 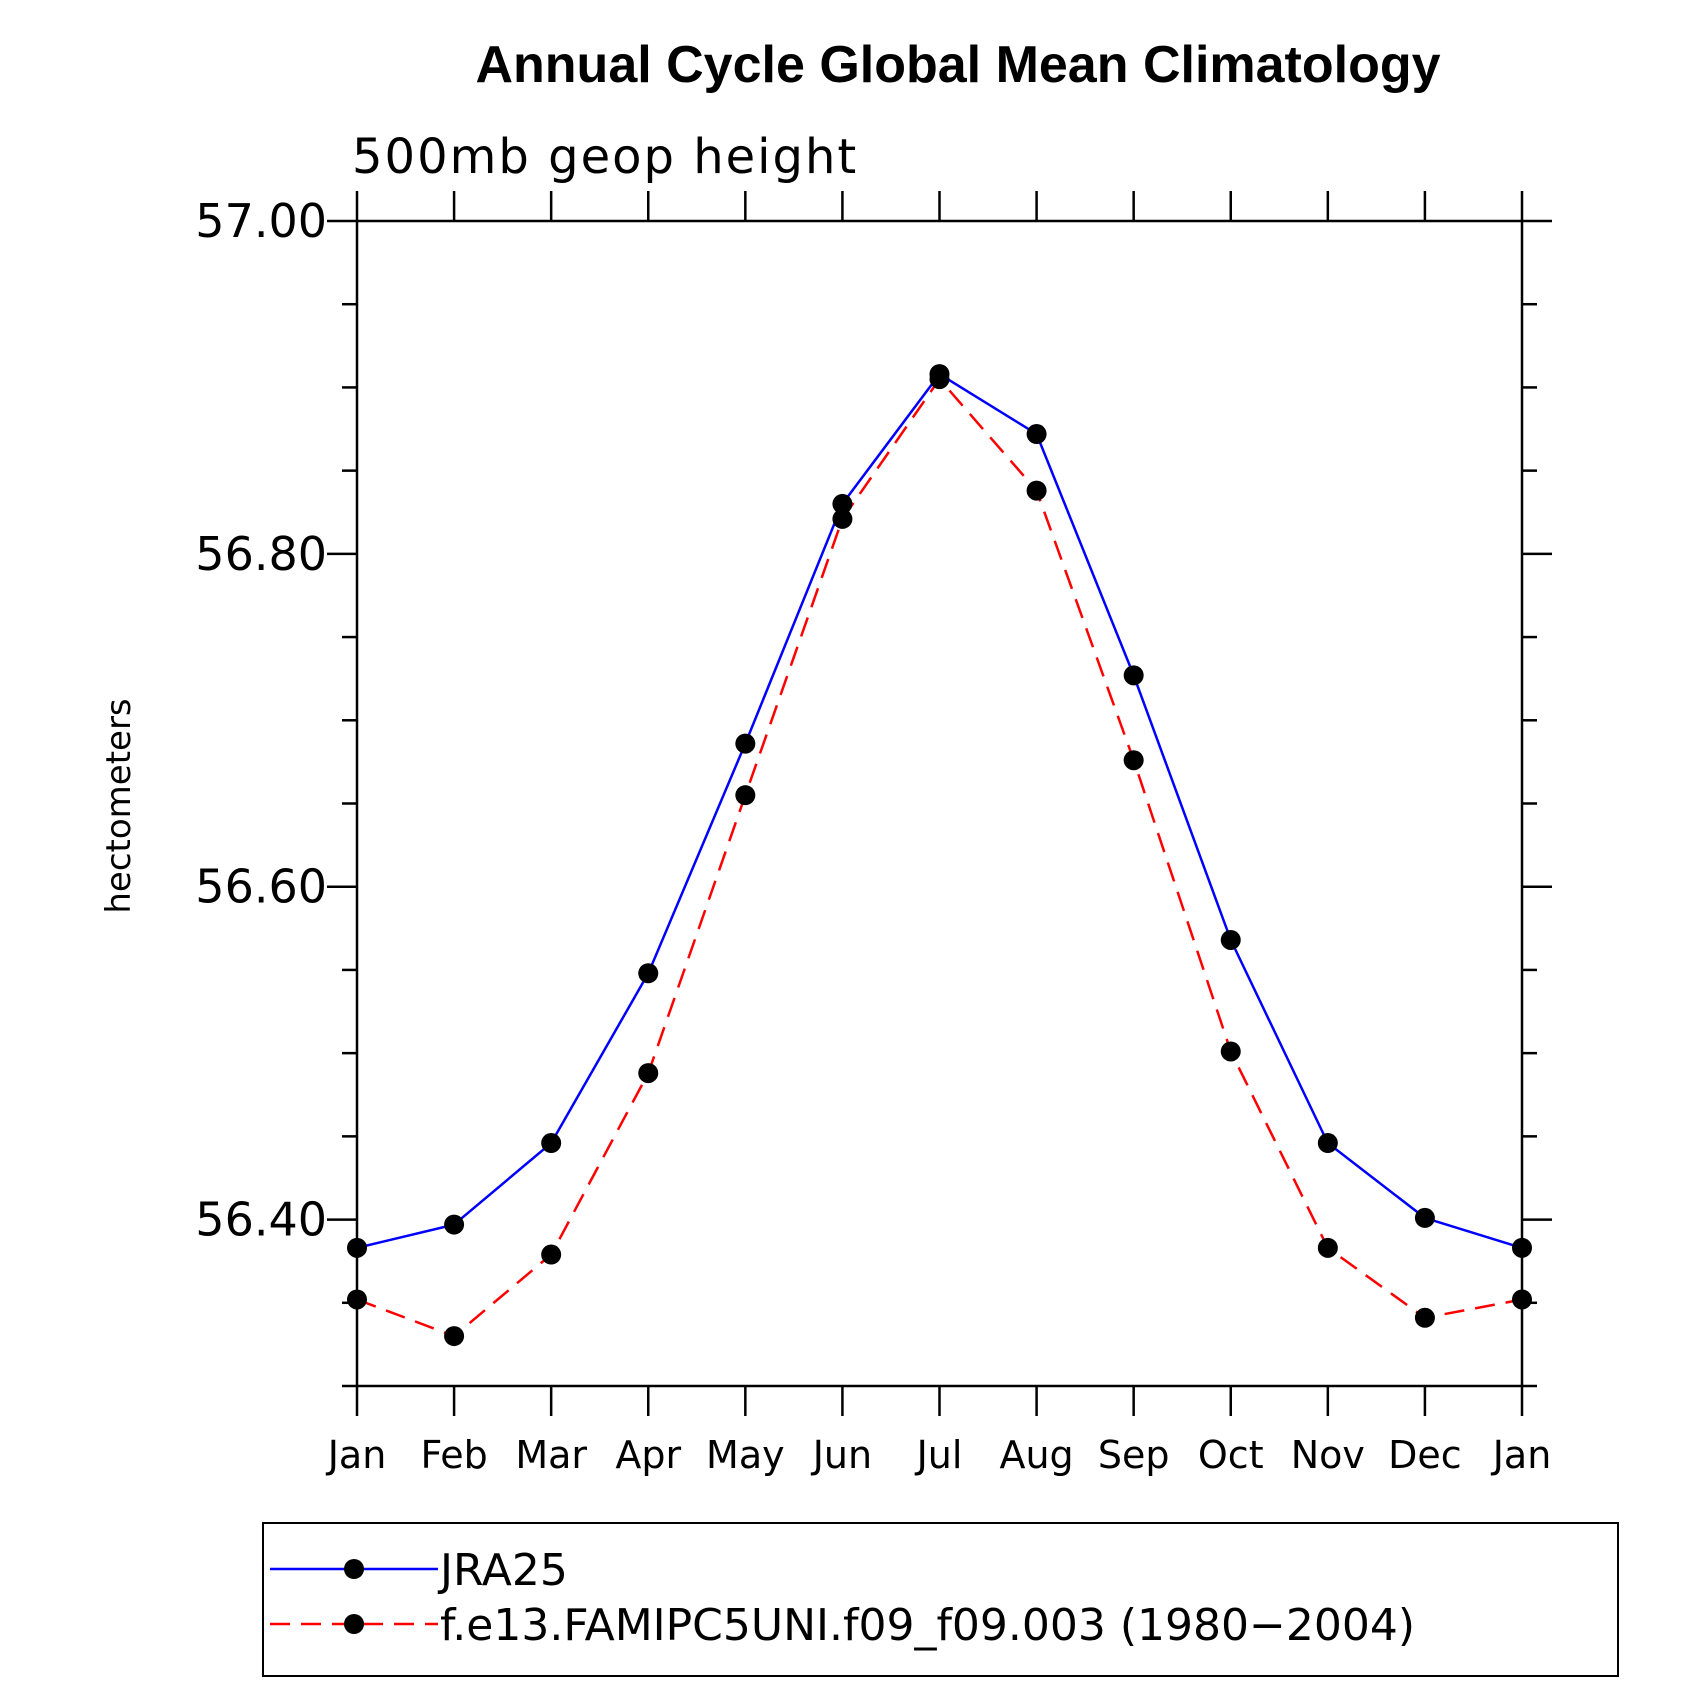 I want to click on legend-box, so click(x=940, y=1599).